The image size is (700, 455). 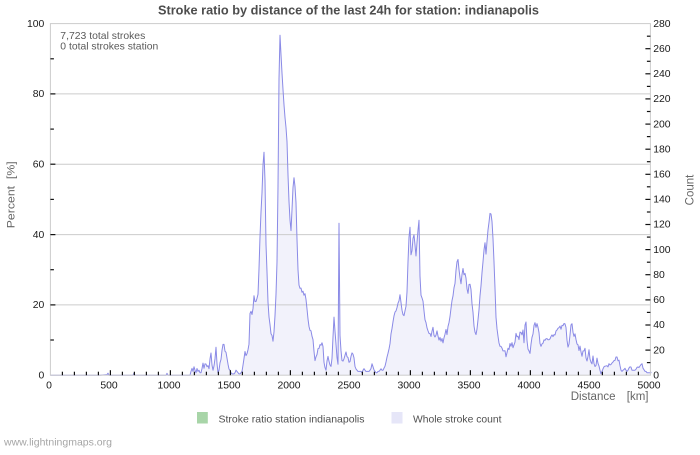 I want to click on svg-text: 2000, so click(x=288, y=385).